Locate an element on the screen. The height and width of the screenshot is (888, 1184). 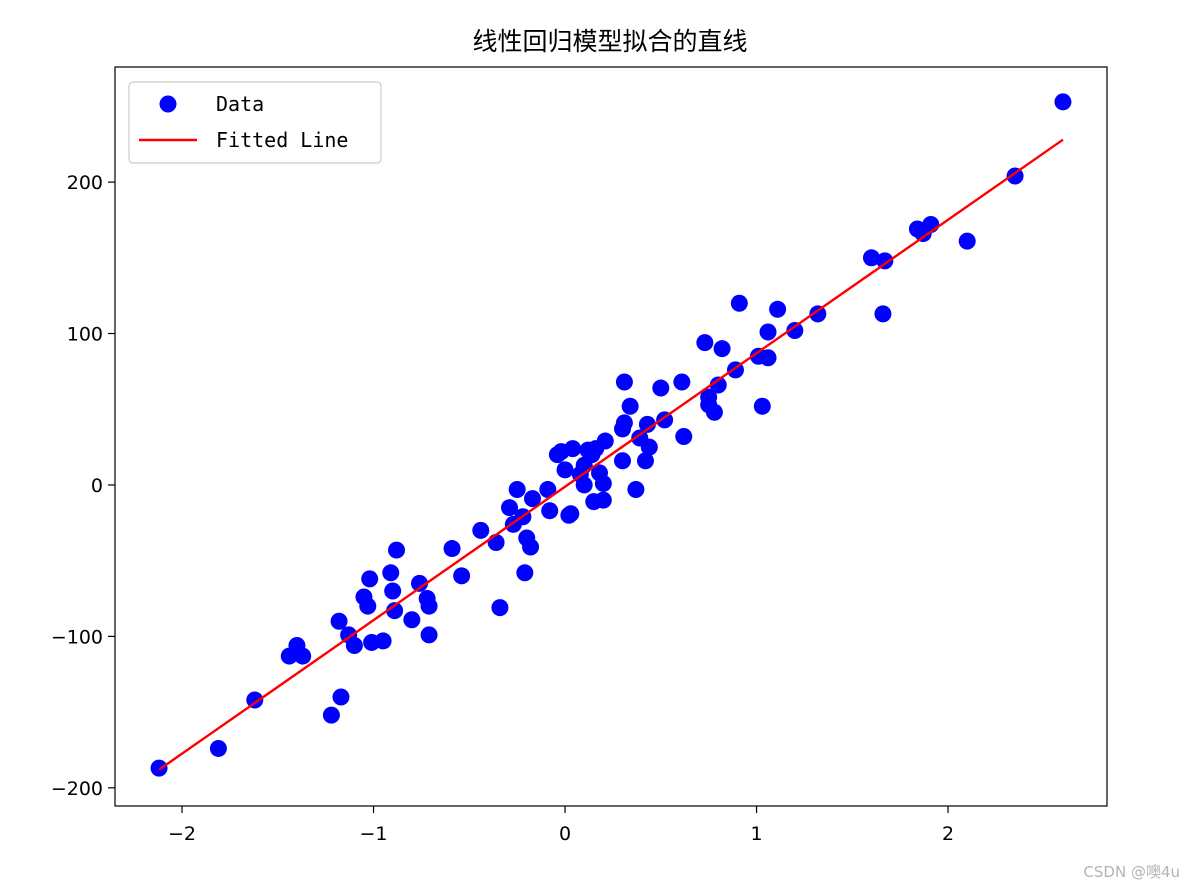
watermark: CSDN @噢4u is located at coordinates (1131, 872).